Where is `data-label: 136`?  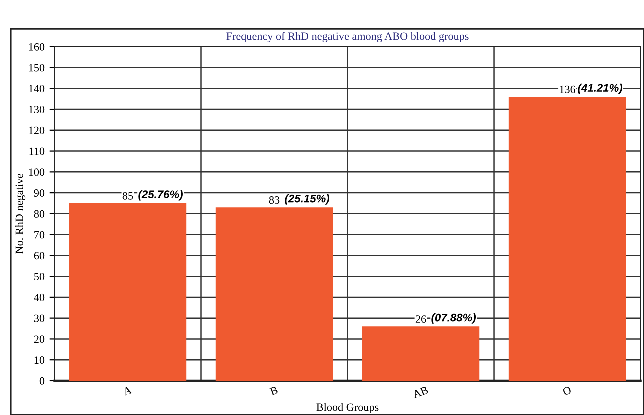 data-label: 136 is located at coordinates (568, 90).